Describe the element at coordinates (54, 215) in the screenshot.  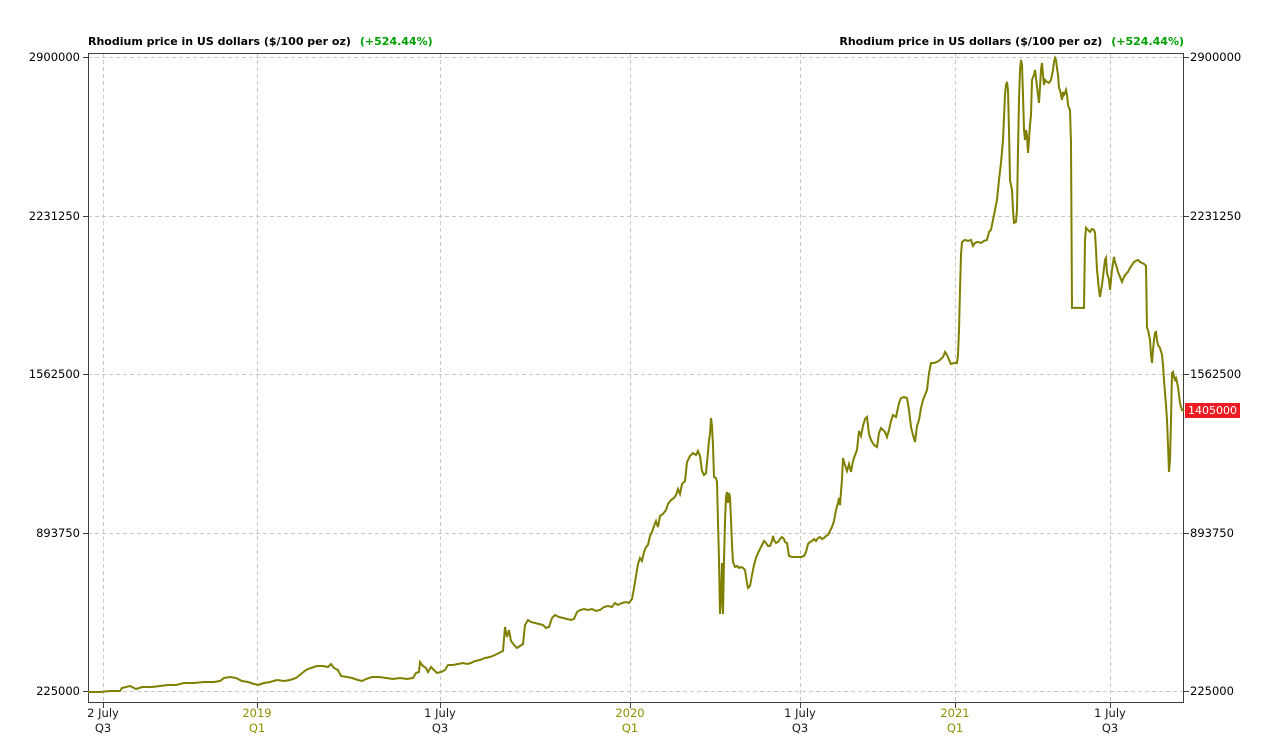
I see `y-axis-label-left: 2231250` at that location.